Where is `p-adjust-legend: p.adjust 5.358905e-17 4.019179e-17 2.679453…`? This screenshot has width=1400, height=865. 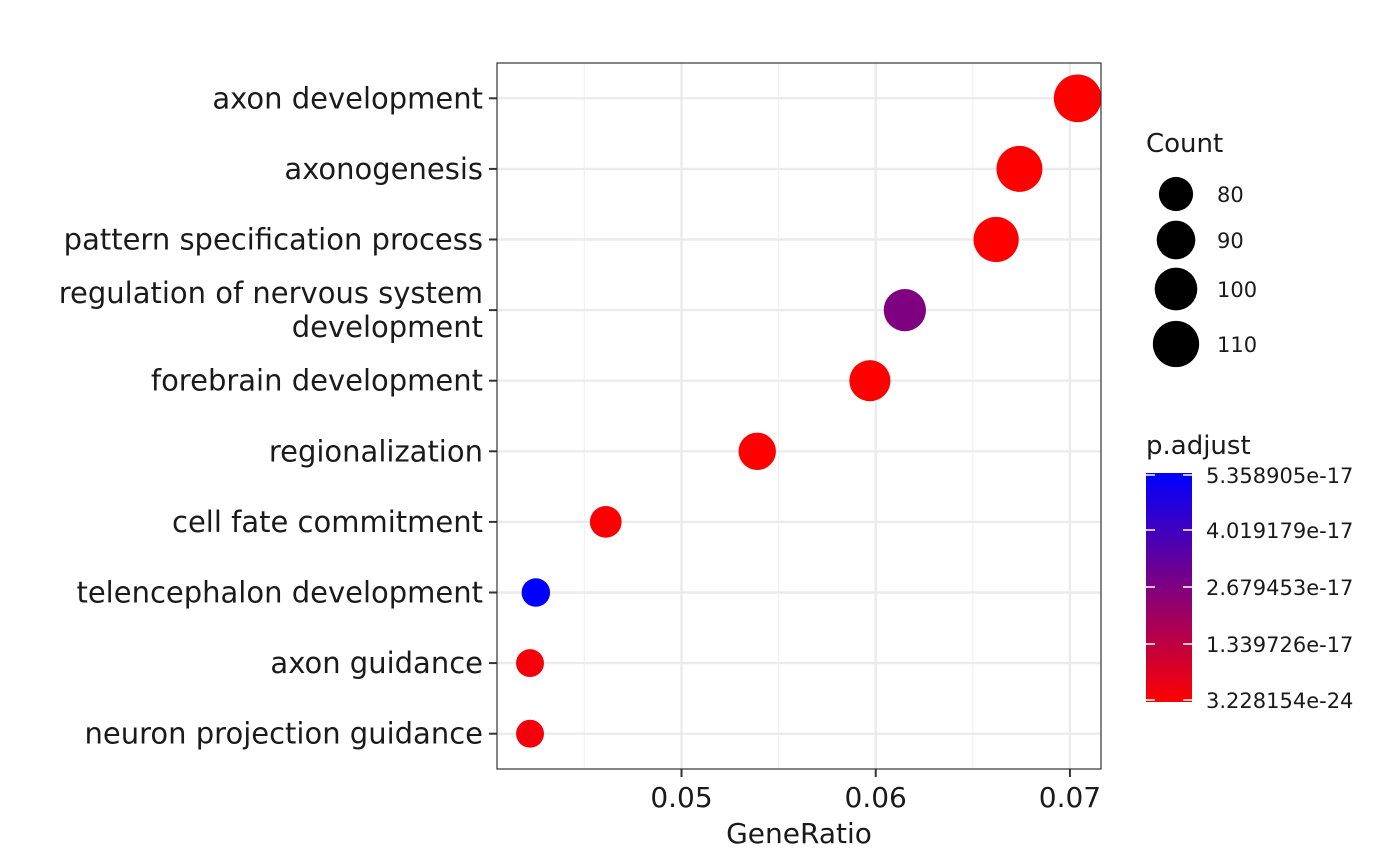 p-adjust-legend: p.adjust 5.358905e-17 4.019179e-17 2.679453… is located at coordinates (1249, 572).